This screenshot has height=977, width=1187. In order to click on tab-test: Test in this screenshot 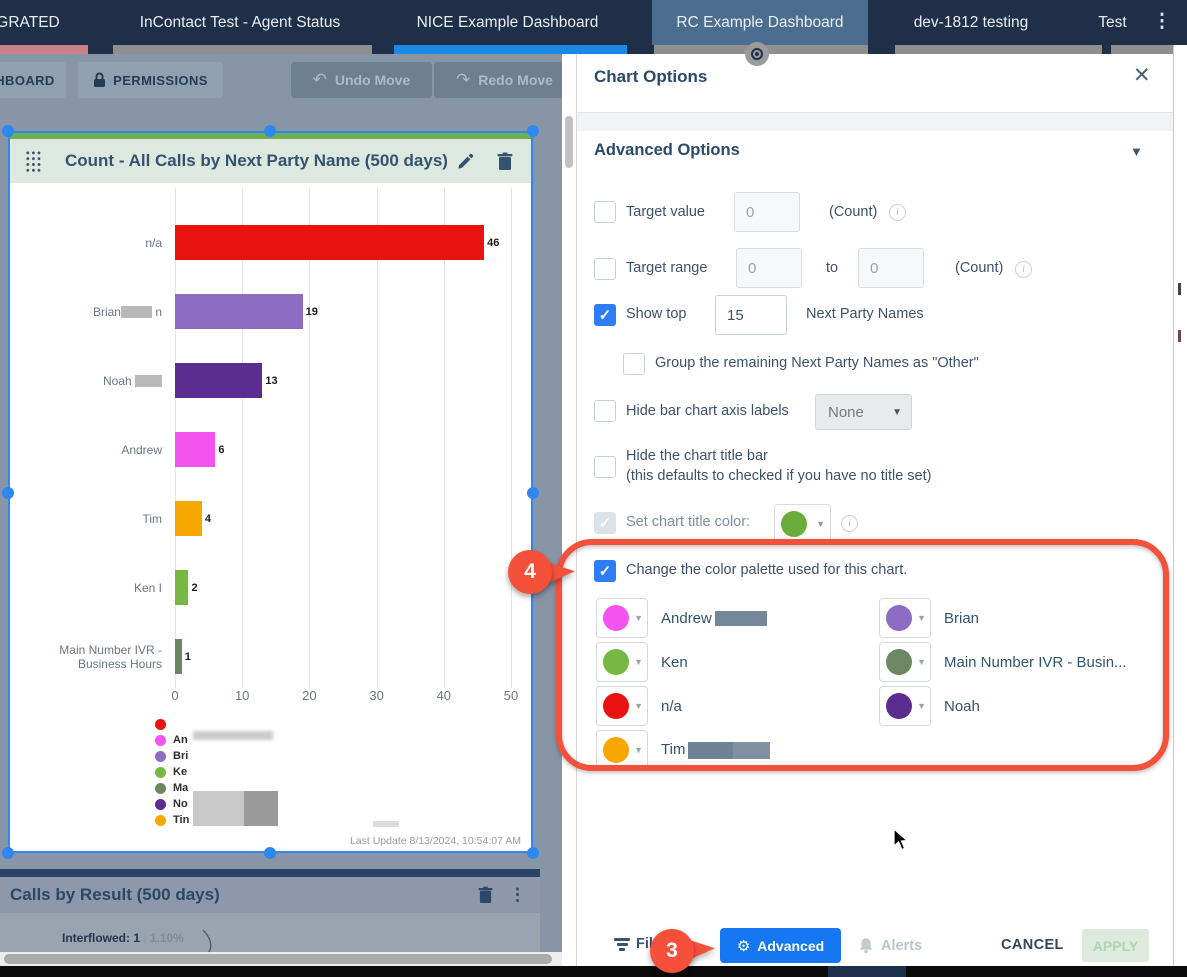, I will do `click(1112, 22)`.